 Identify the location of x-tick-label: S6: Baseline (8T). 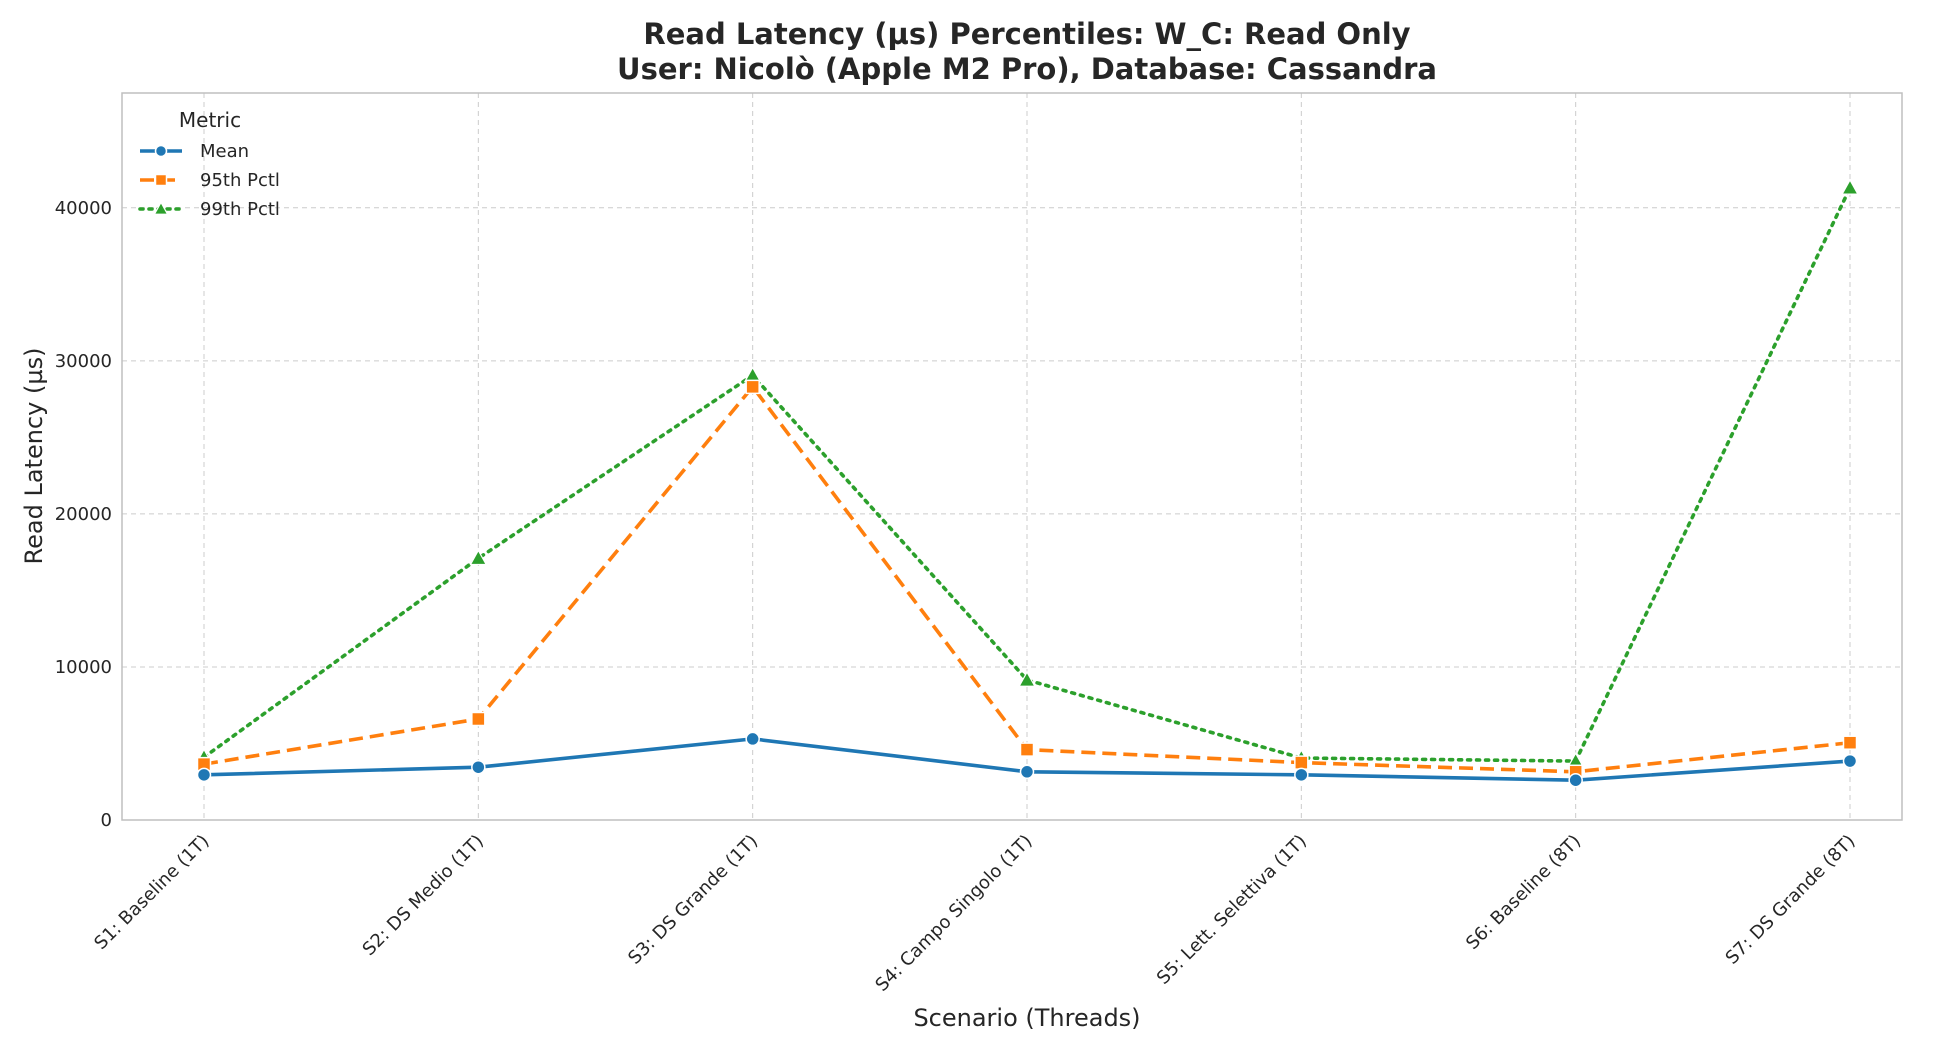
(1523, 892).